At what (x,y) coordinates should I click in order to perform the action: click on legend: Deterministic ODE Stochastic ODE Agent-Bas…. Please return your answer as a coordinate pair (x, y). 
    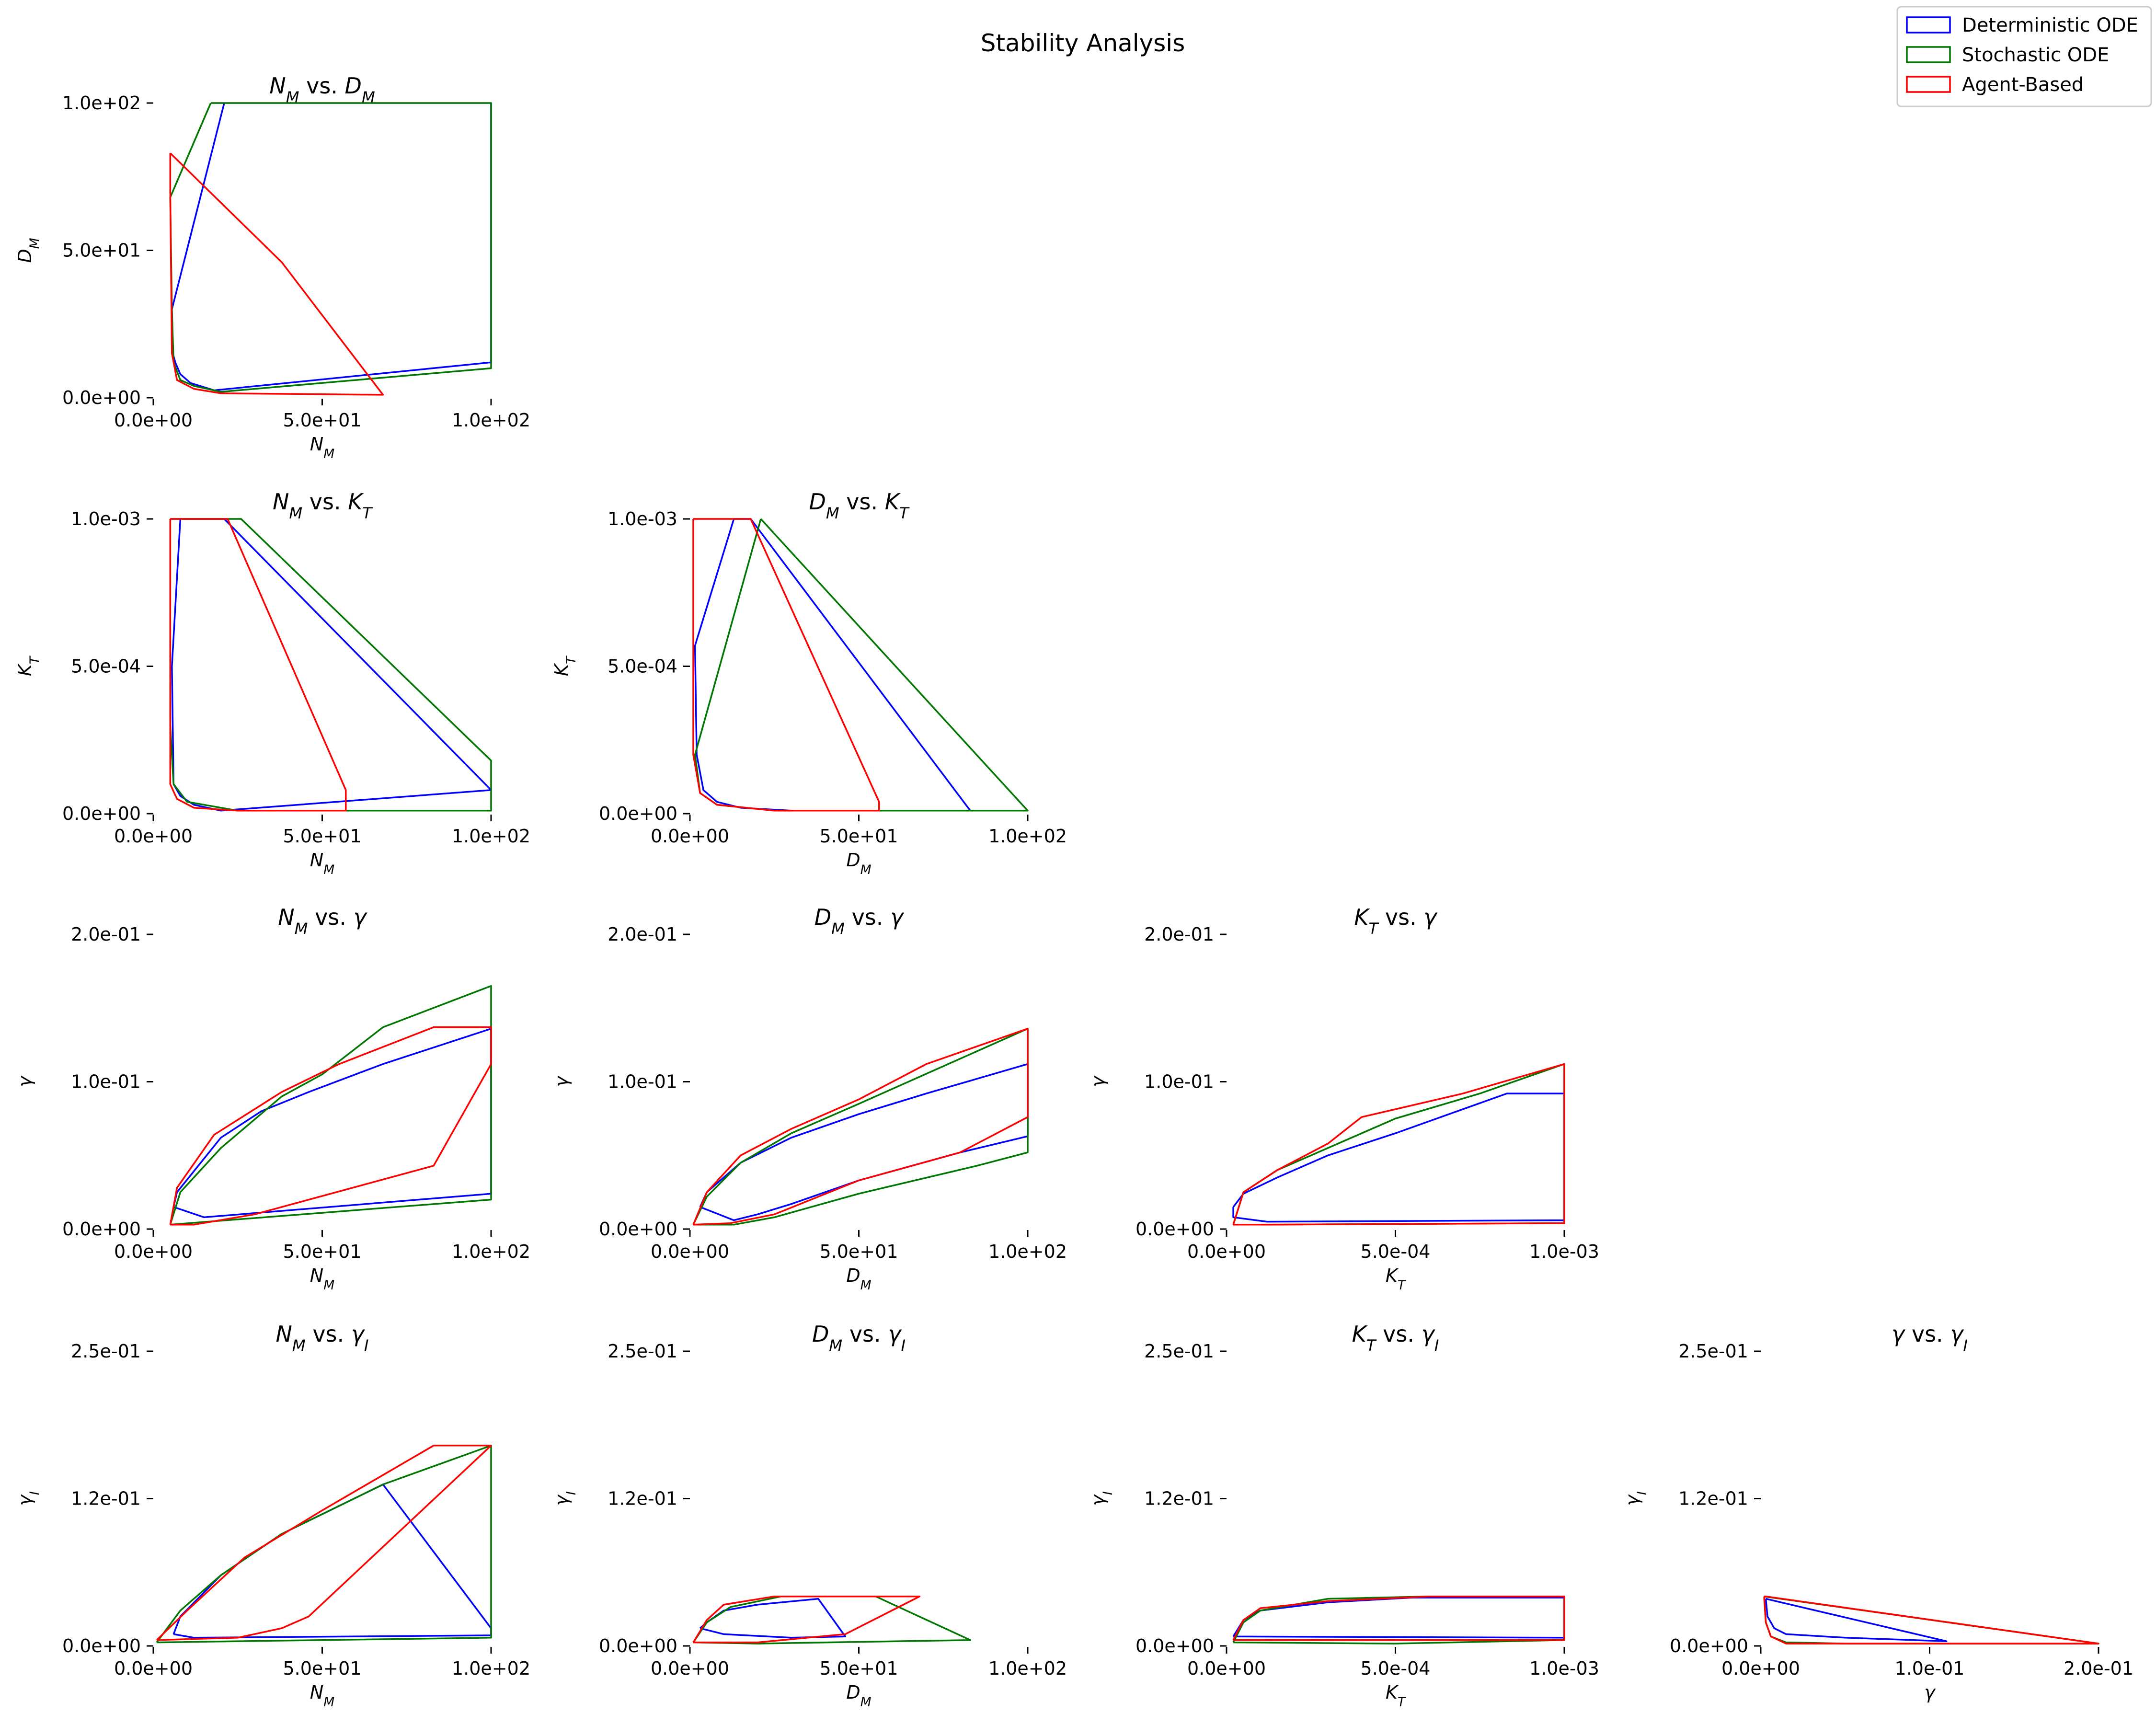
    Looking at the image, I should click on (2024, 56).